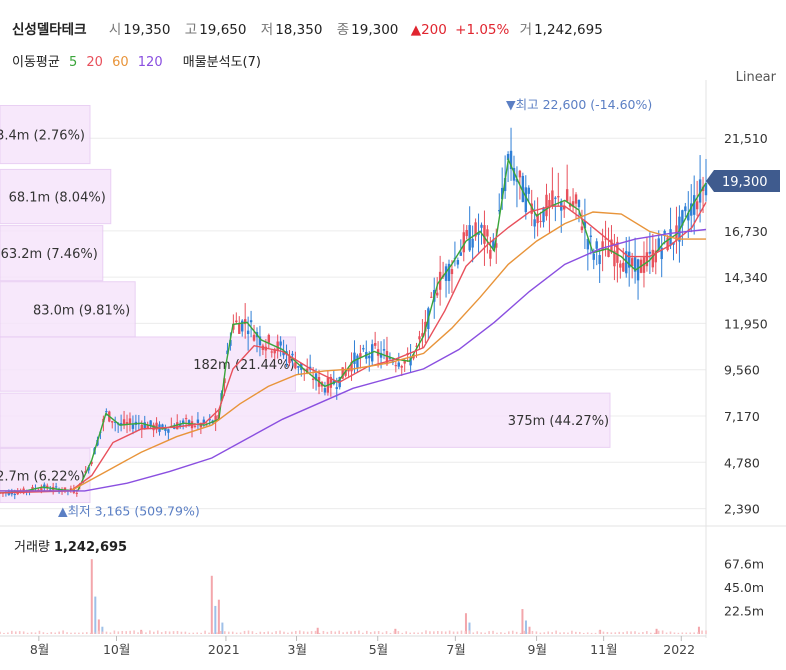  Describe the element at coordinates (579, 104) in the screenshot. I see `high-annotation: ▼최고 22,600 (-14.60%)` at that location.